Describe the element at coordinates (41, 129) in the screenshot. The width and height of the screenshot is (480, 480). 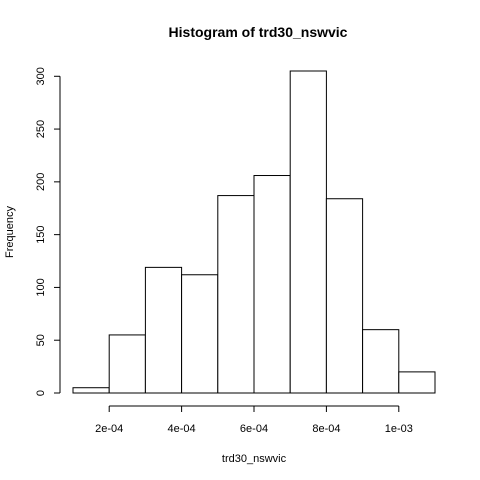
I see `y-tick-label: 250` at that location.